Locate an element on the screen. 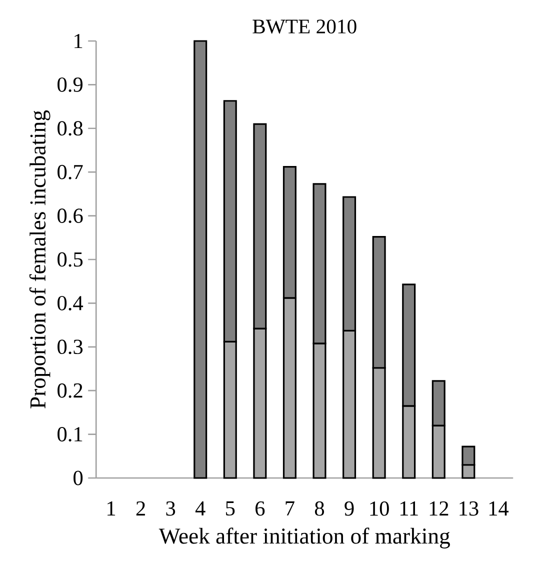  x-tick-label: 12 is located at coordinates (439, 508).